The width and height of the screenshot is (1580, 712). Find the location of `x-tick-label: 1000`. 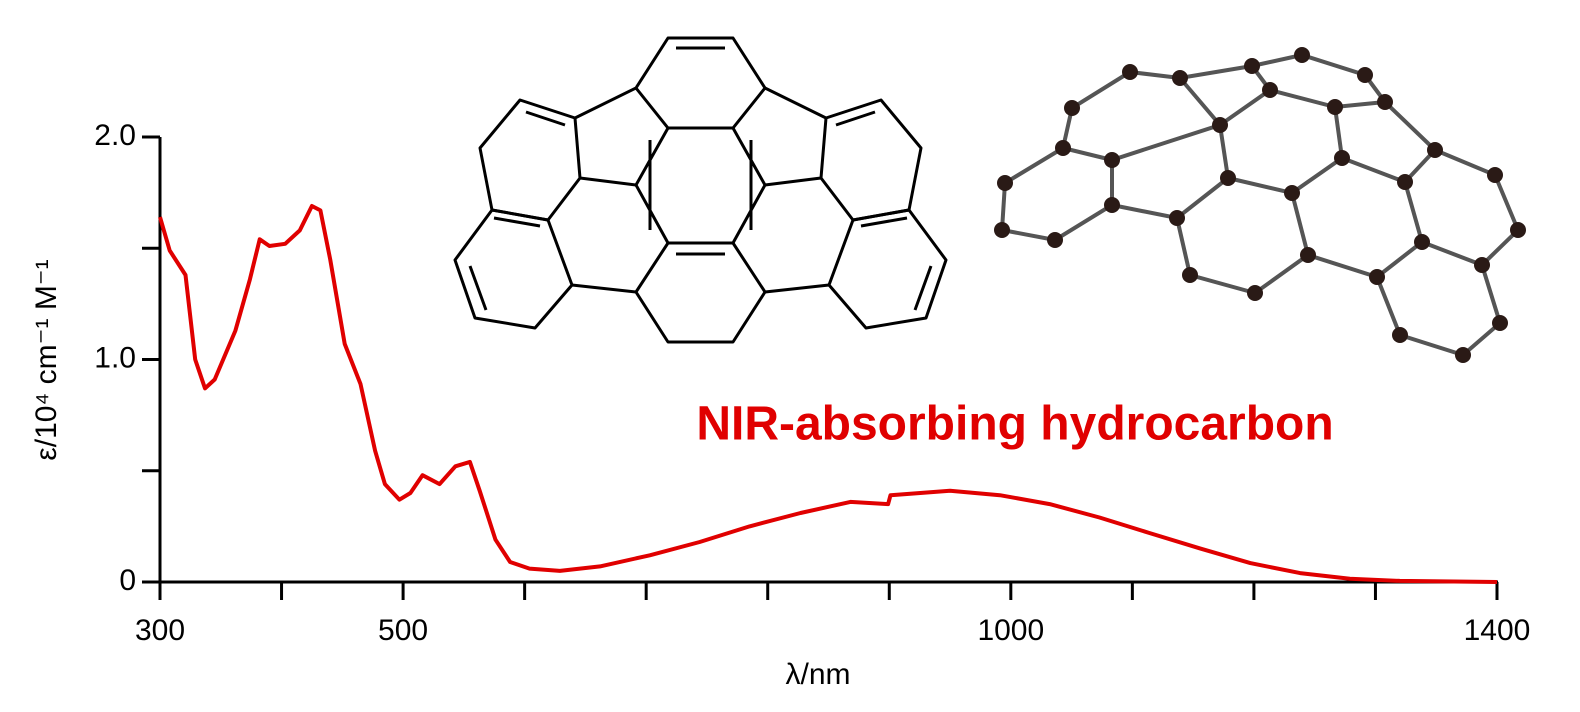

x-tick-label: 1000 is located at coordinates (1010, 630).